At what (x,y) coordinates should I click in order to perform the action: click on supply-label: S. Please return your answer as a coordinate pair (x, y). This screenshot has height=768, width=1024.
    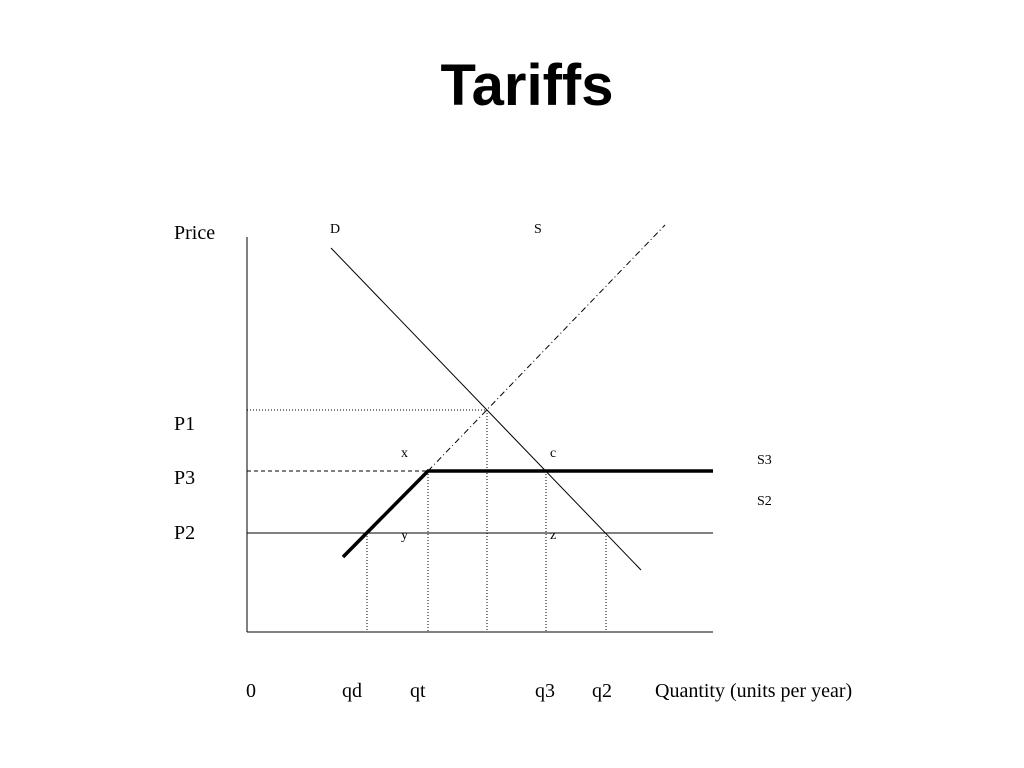
    Looking at the image, I should click on (538, 229).